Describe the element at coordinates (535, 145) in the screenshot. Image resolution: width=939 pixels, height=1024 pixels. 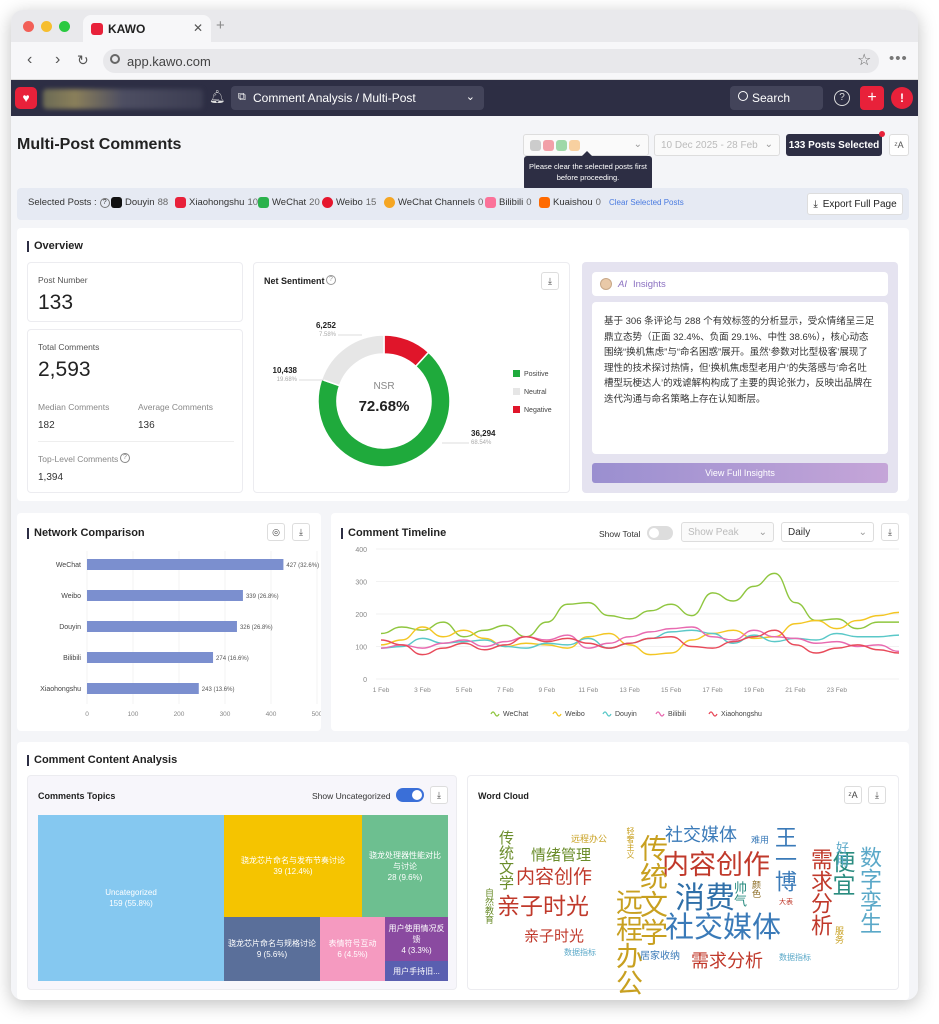
I see `douyin-icon` at that location.